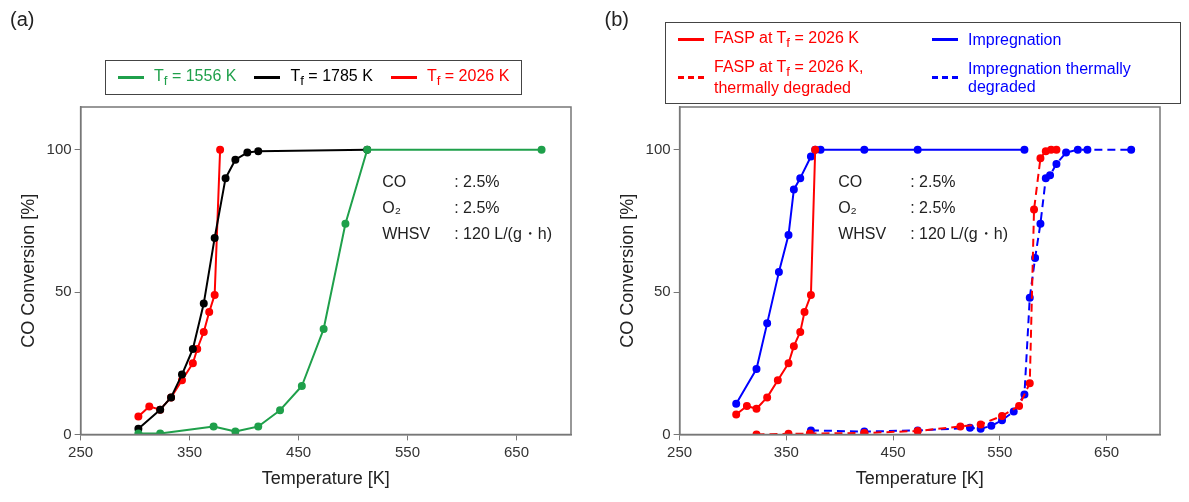 The height and width of the screenshot is (502, 1189). Describe the element at coordinates (786, 40) in the screenshot. I see `legend-label: FASP at T$_{f}$ = 2026 K` at that location.